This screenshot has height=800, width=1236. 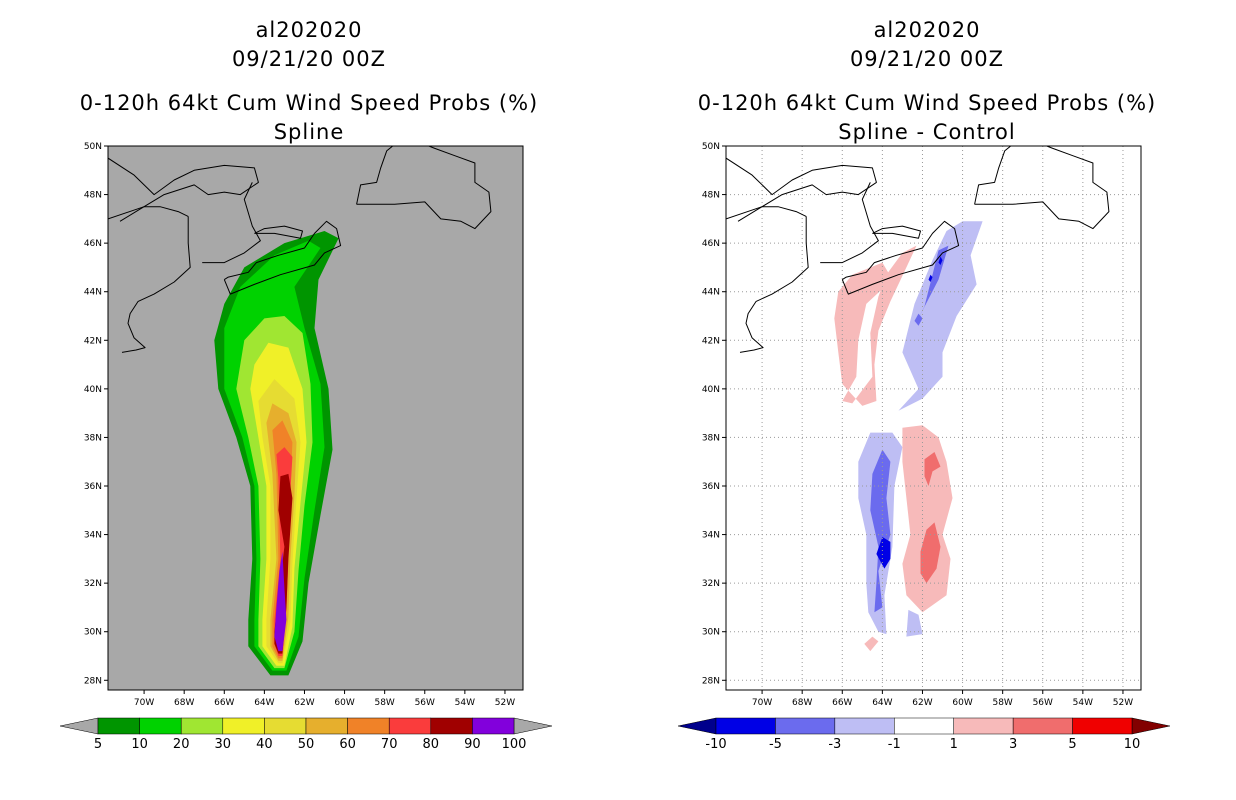 I want to click on colorbar-label: 100, so click(x=514, y=744).